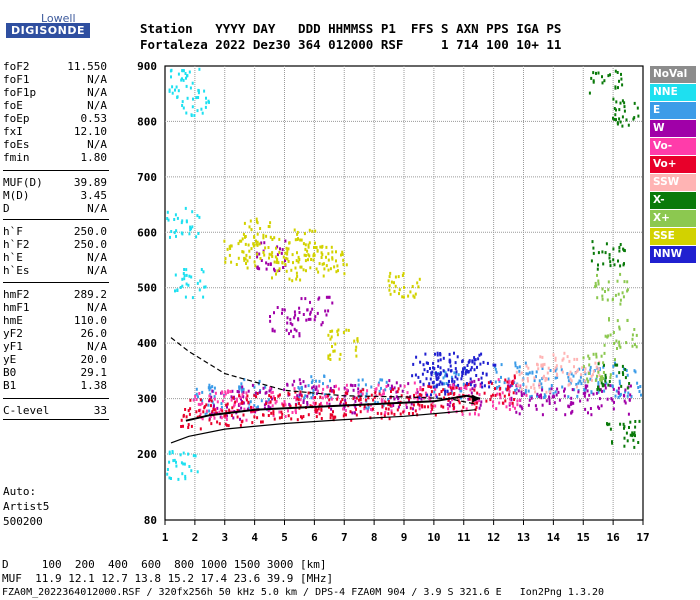  What do you see at coordinates (55, 79) in the screenshot?
I see `param-row: foF1 N/A` at bounding box center [55, 79].